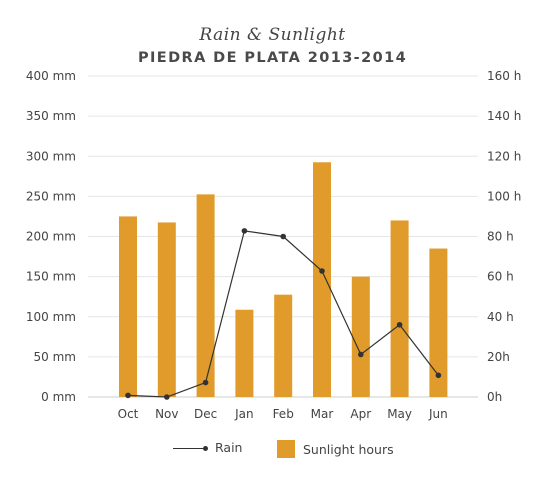  I want to click on legend-label-sunlight: Sunlight hours, so click(348, 449).